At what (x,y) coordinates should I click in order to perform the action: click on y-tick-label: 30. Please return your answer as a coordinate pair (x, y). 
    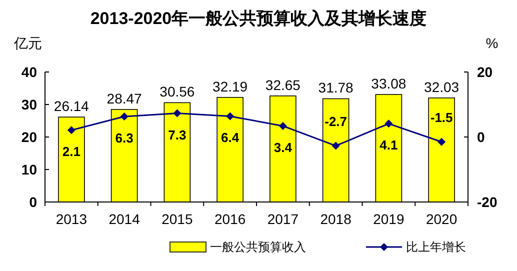
    Looking at the image, I should click on (29, 104).